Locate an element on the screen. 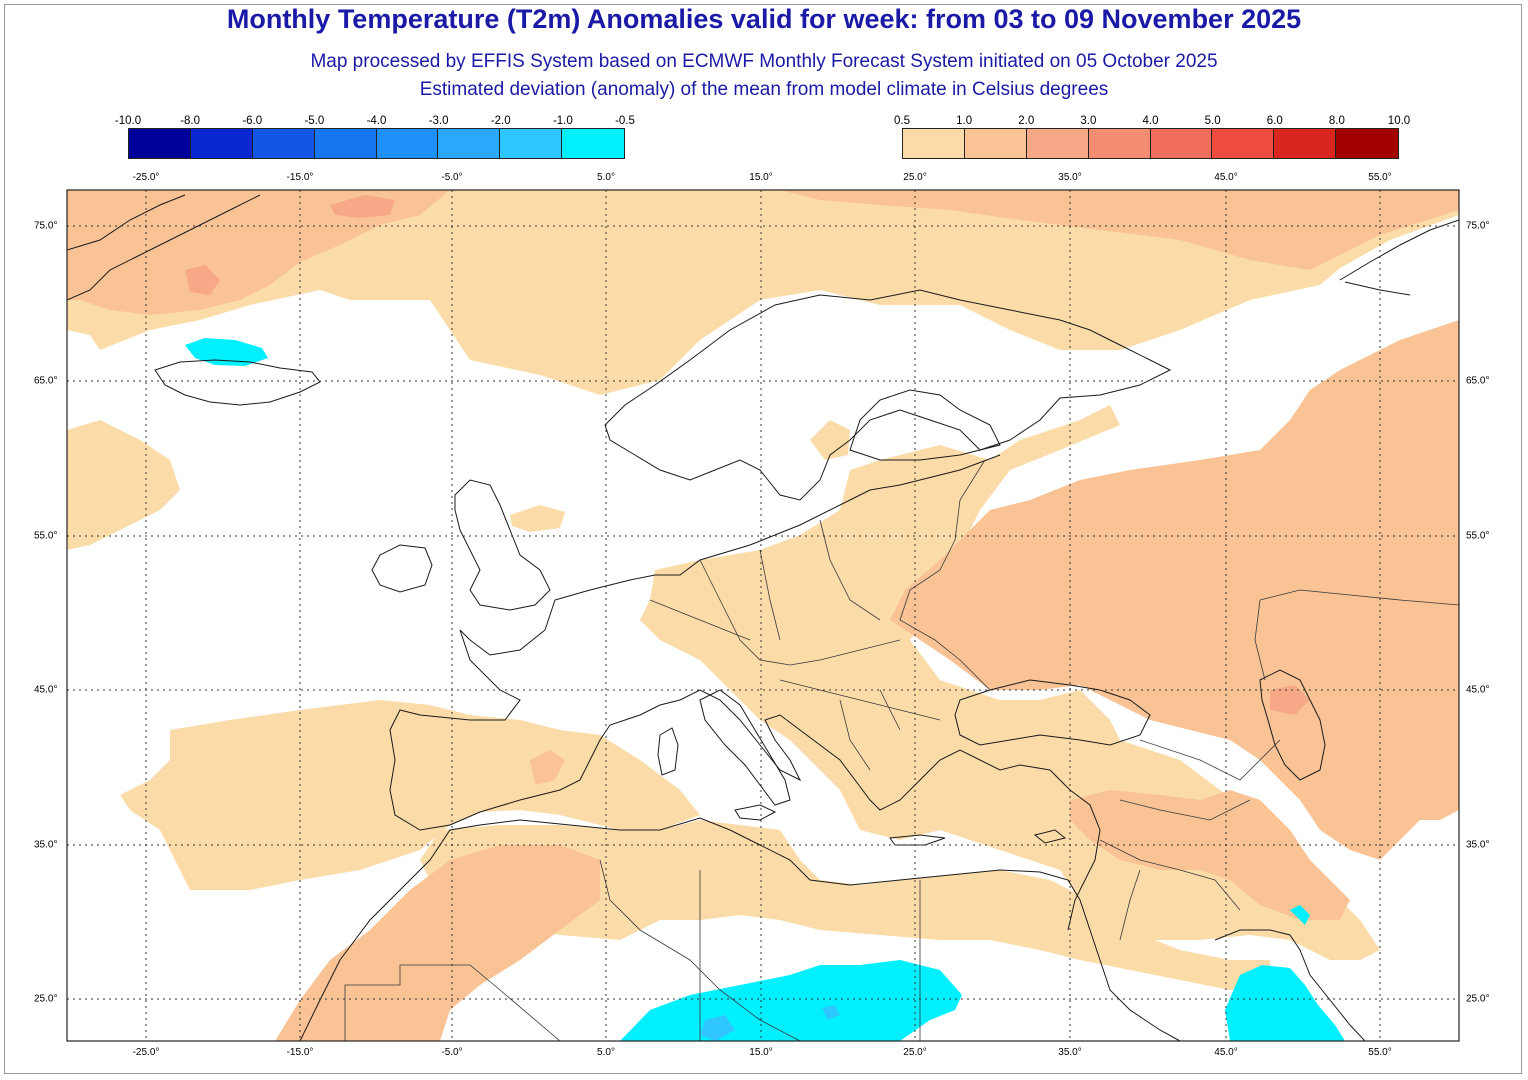 This screenshot has width=1528, height=1080. colorbar-positive is located at coordinates (1150, 143).